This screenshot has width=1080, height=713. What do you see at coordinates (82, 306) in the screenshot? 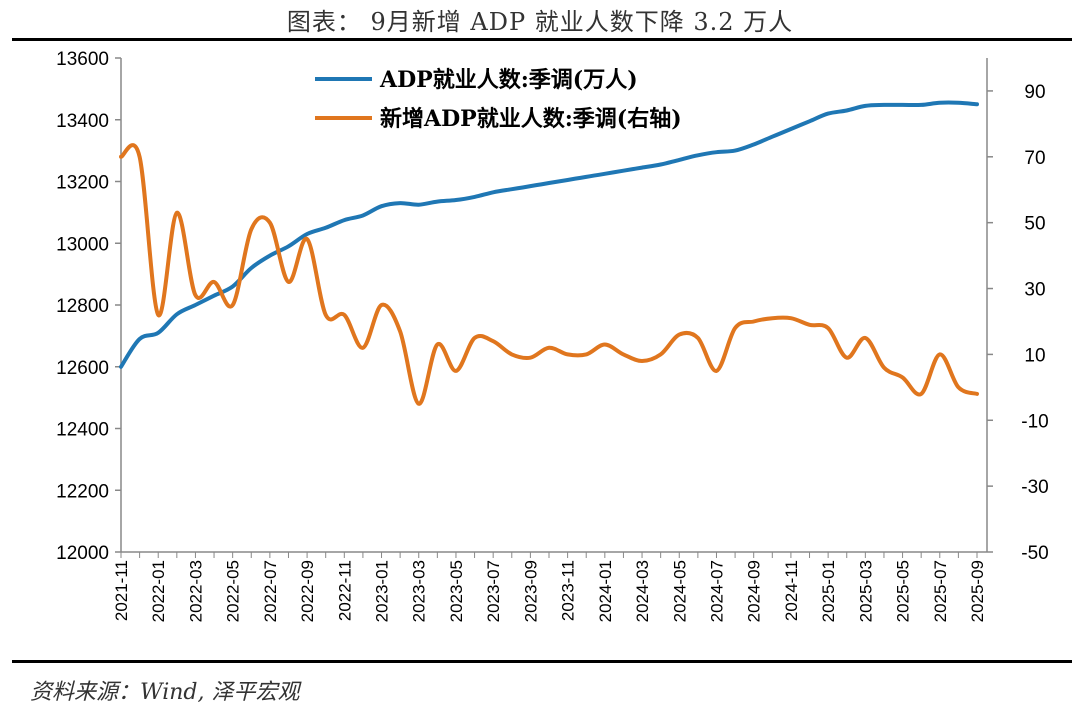
I see `left-tick-label: 12800` at bounding box center [82, 306].